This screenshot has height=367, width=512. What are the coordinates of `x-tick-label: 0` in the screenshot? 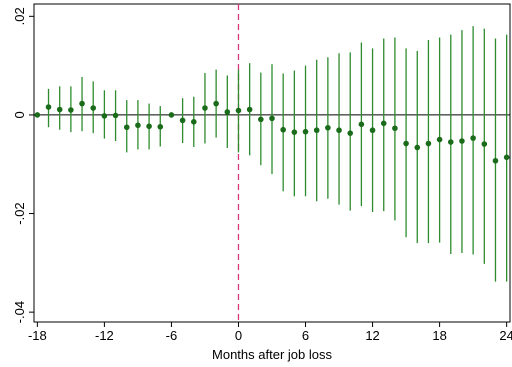 It's located at (238, 335).